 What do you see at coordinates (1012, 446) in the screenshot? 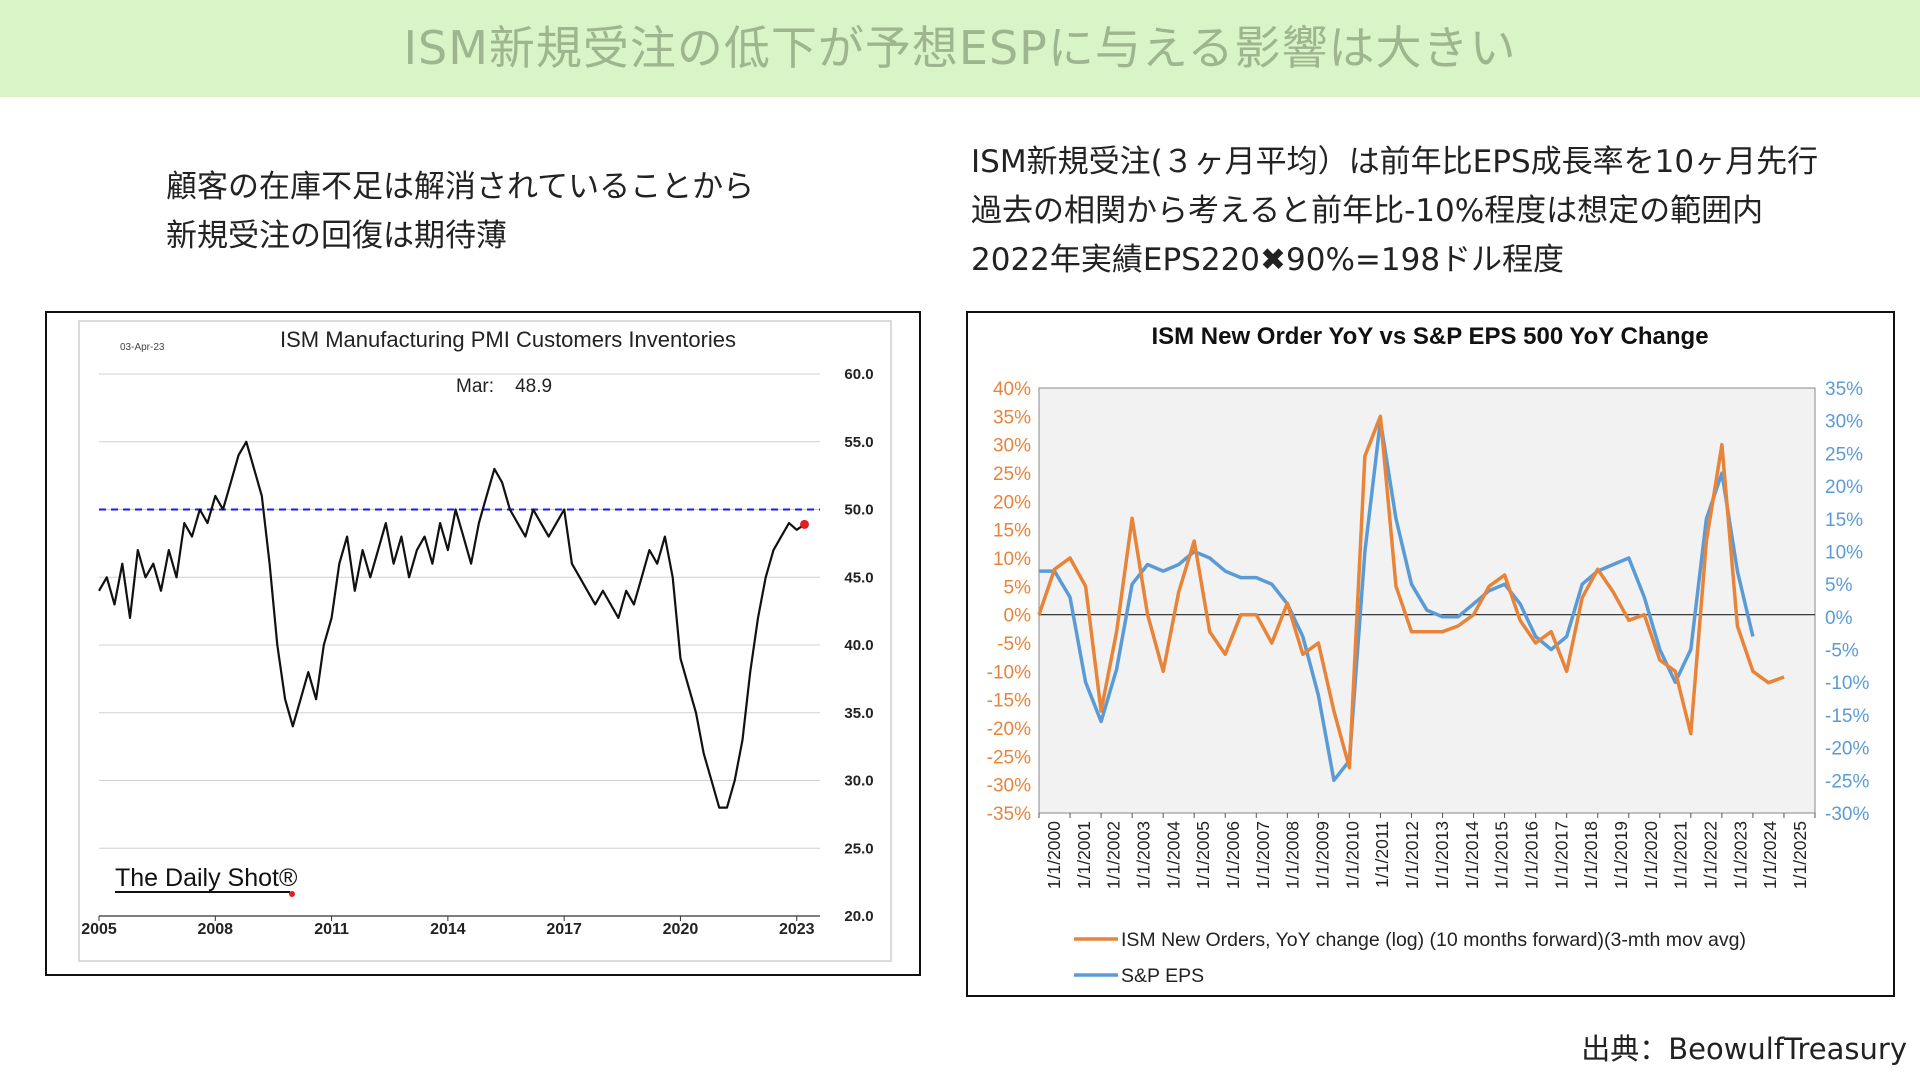
I see `eps-left-tick-label: 30%` at bounding box center [1012, 446].